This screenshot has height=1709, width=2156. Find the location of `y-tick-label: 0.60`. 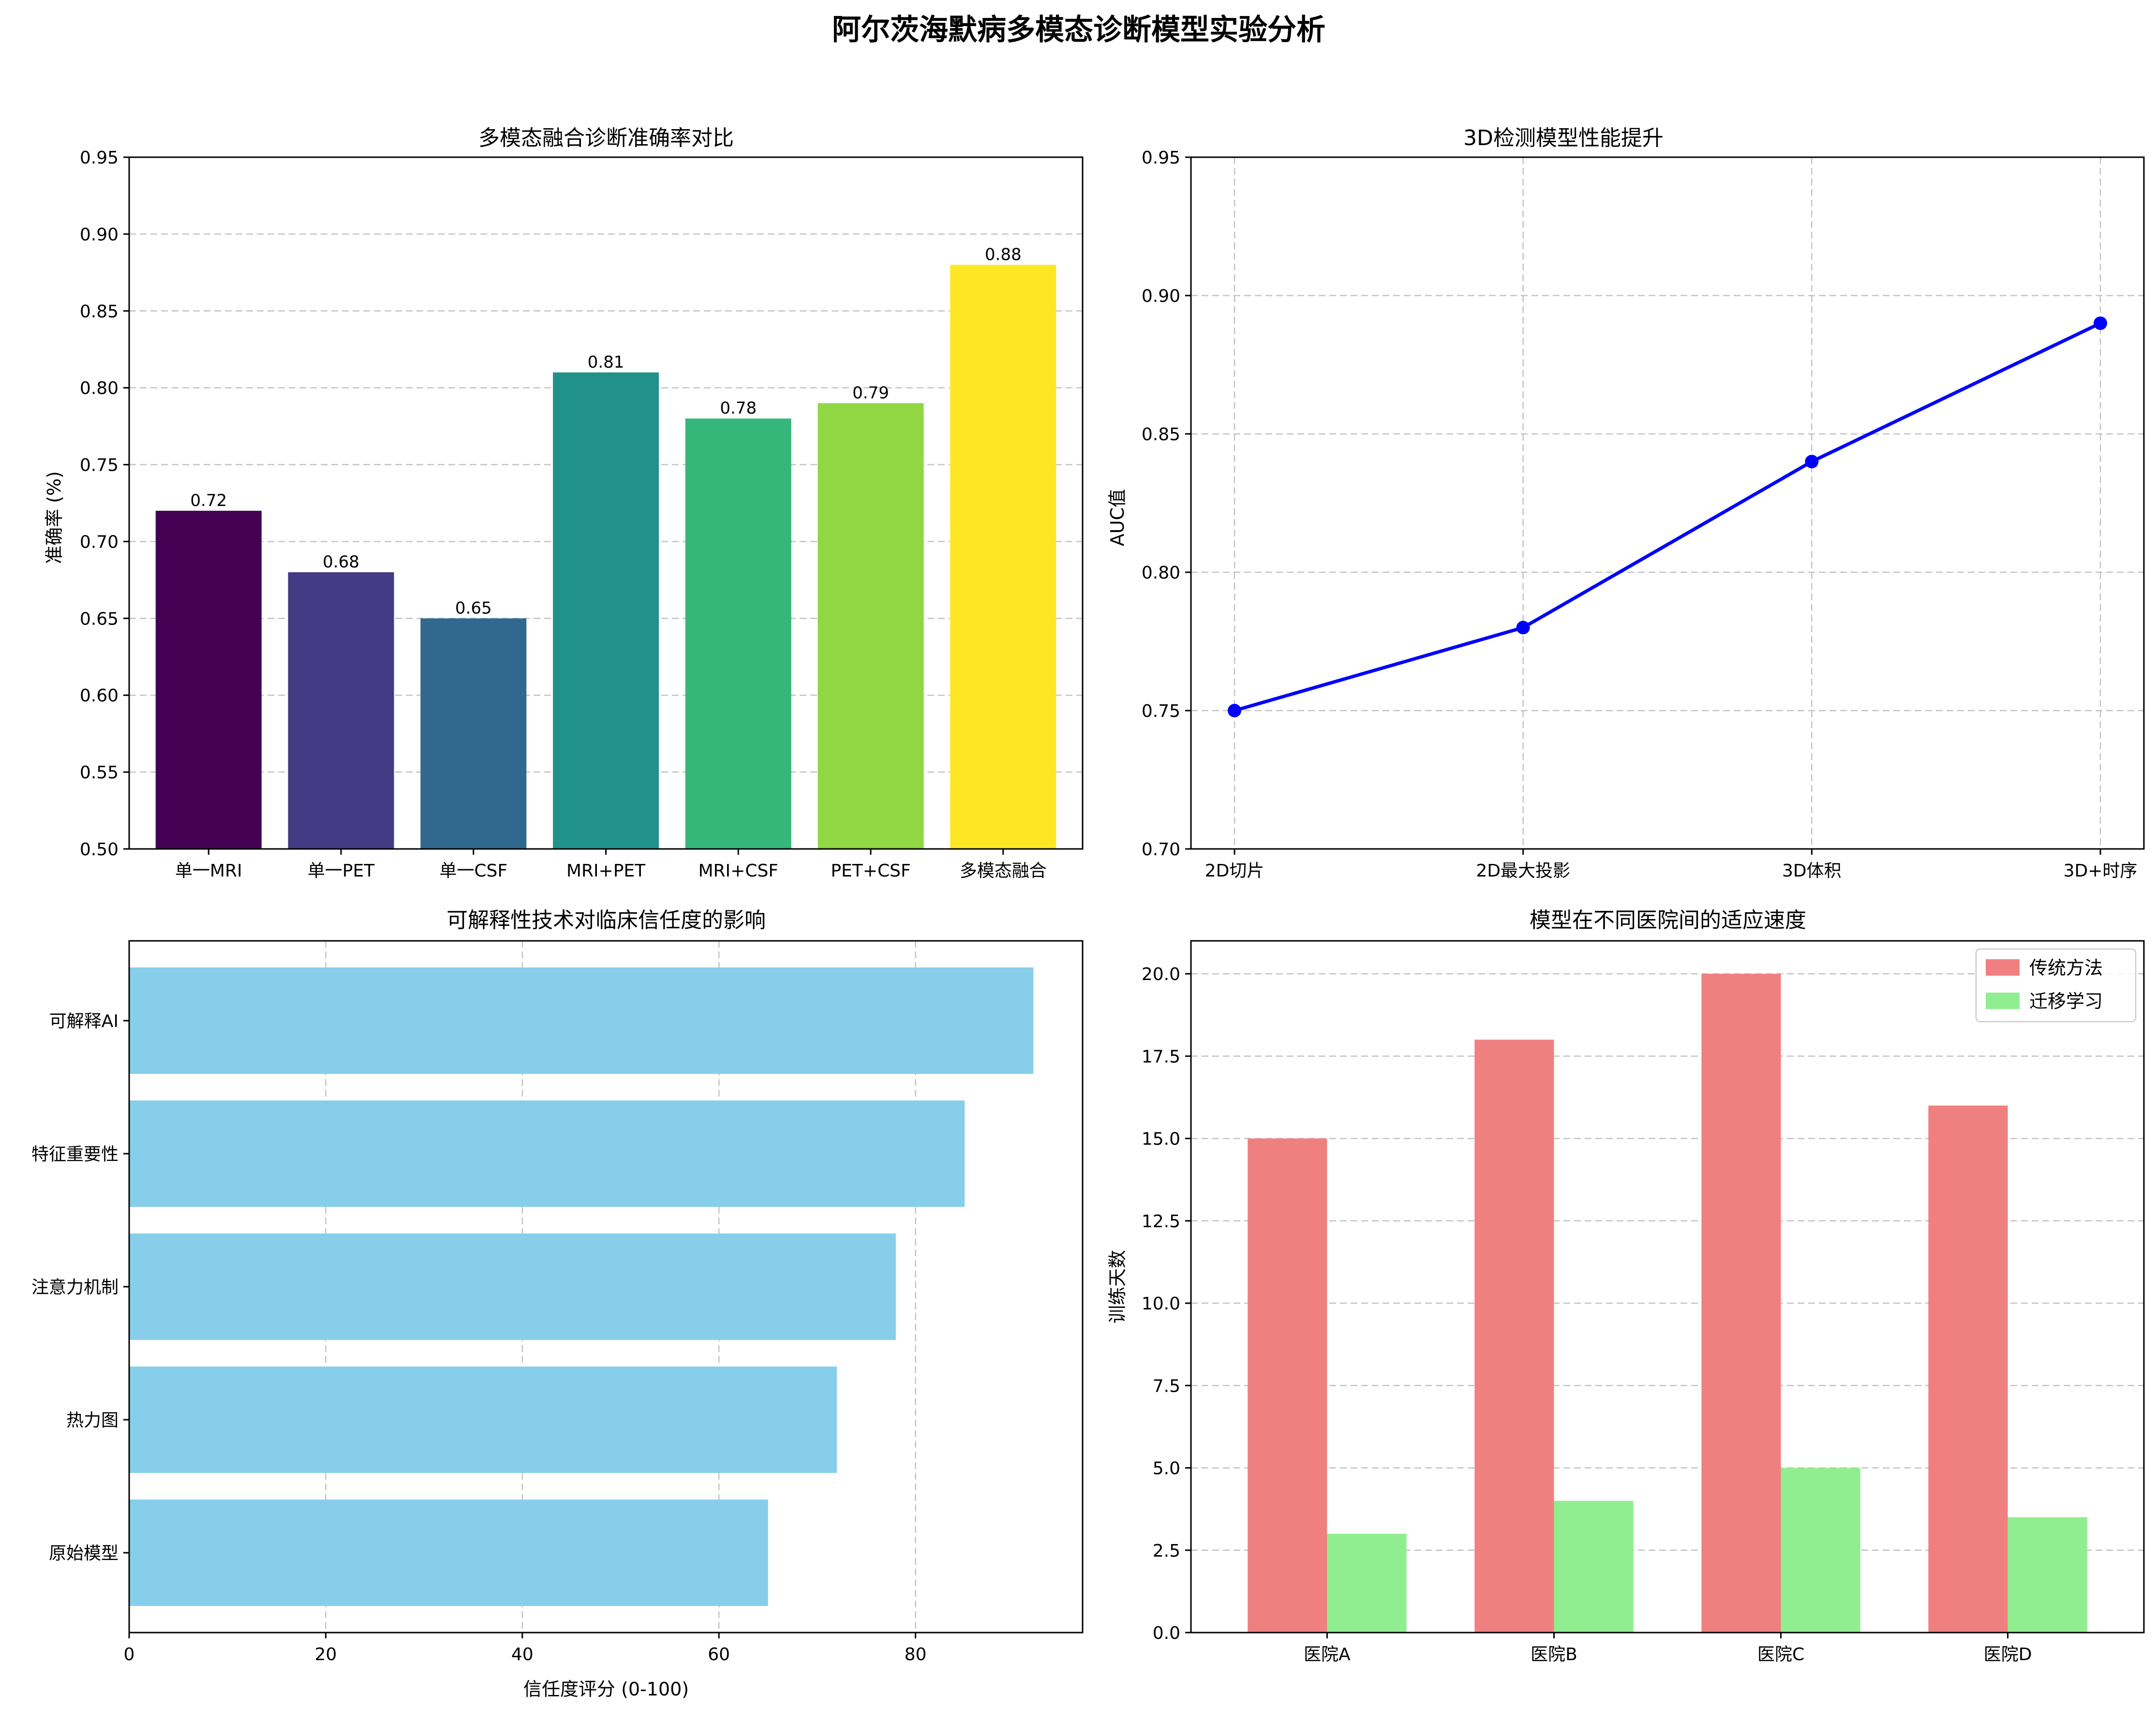

y-tick-label: 0.60 is located at coordinates (99, 696).